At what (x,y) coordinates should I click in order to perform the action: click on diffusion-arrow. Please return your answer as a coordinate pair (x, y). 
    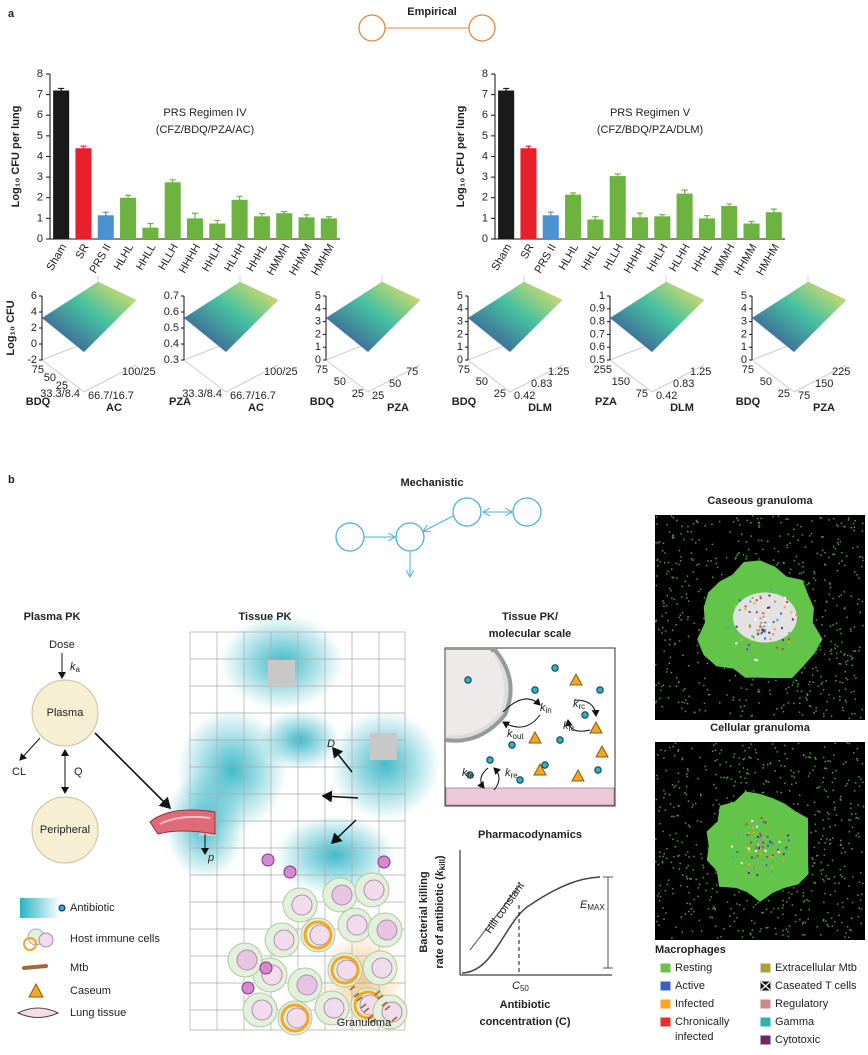
    Looking at the image, I should click on (342, 759).